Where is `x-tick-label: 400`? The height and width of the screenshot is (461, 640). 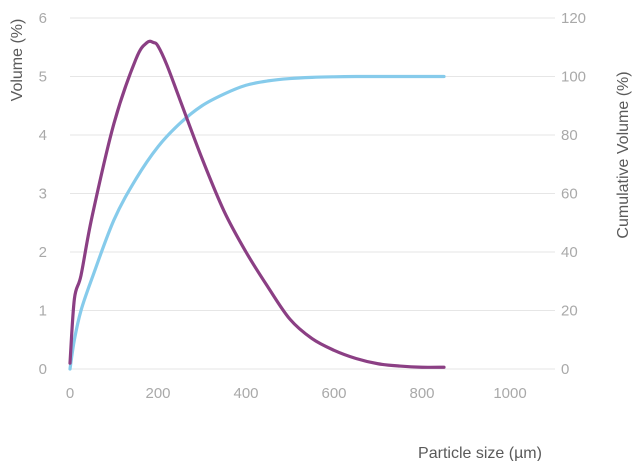 x-tick-label: 400 is located at coordinates (245, 393).